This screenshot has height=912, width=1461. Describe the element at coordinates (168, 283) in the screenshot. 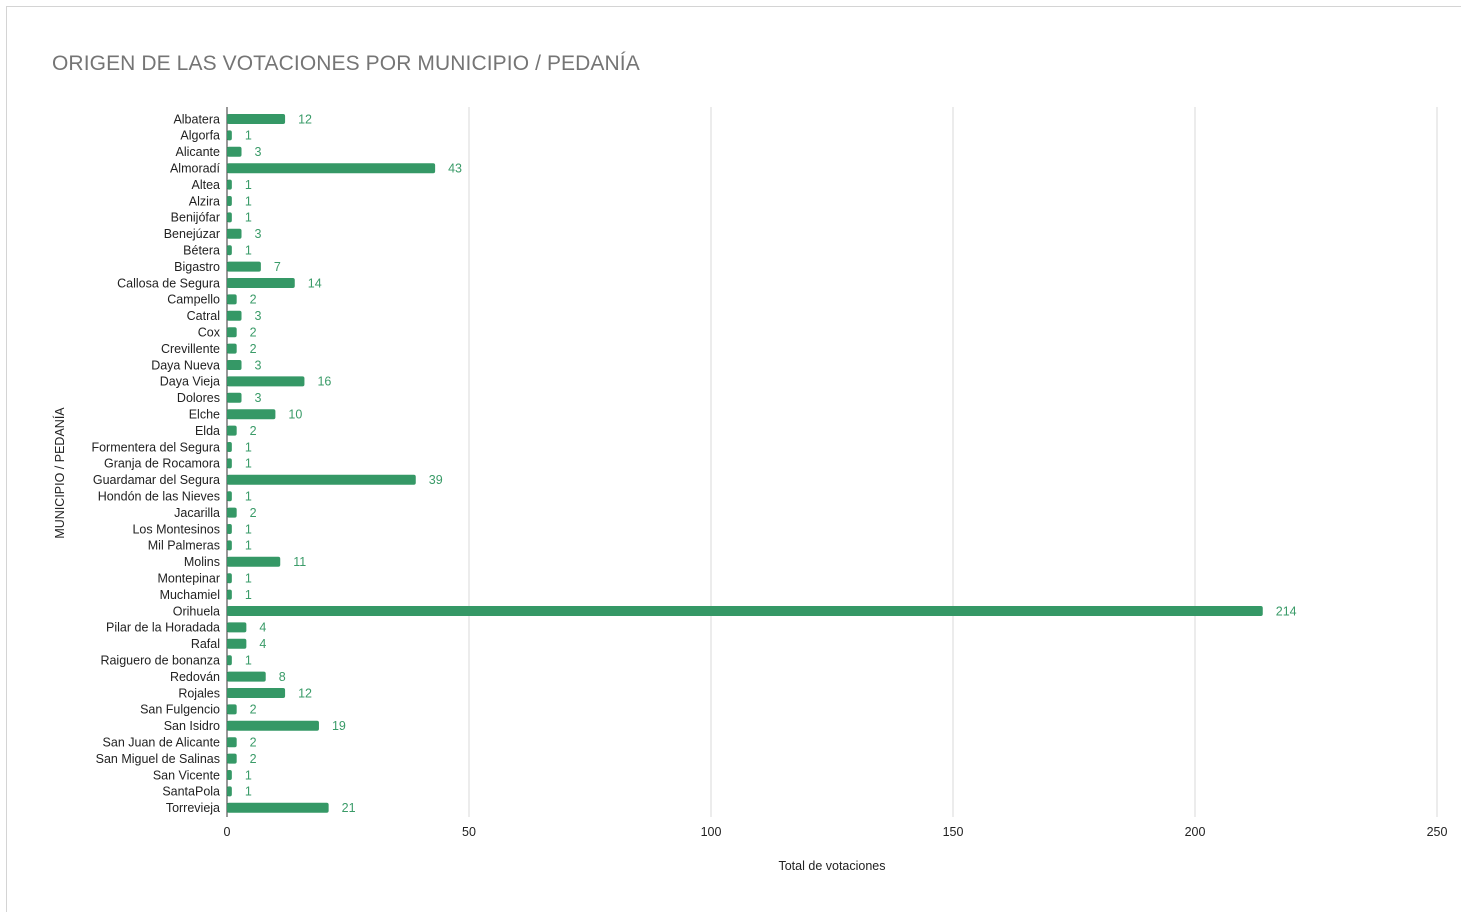

I see `category-label: Callosa de Segura` at that location.